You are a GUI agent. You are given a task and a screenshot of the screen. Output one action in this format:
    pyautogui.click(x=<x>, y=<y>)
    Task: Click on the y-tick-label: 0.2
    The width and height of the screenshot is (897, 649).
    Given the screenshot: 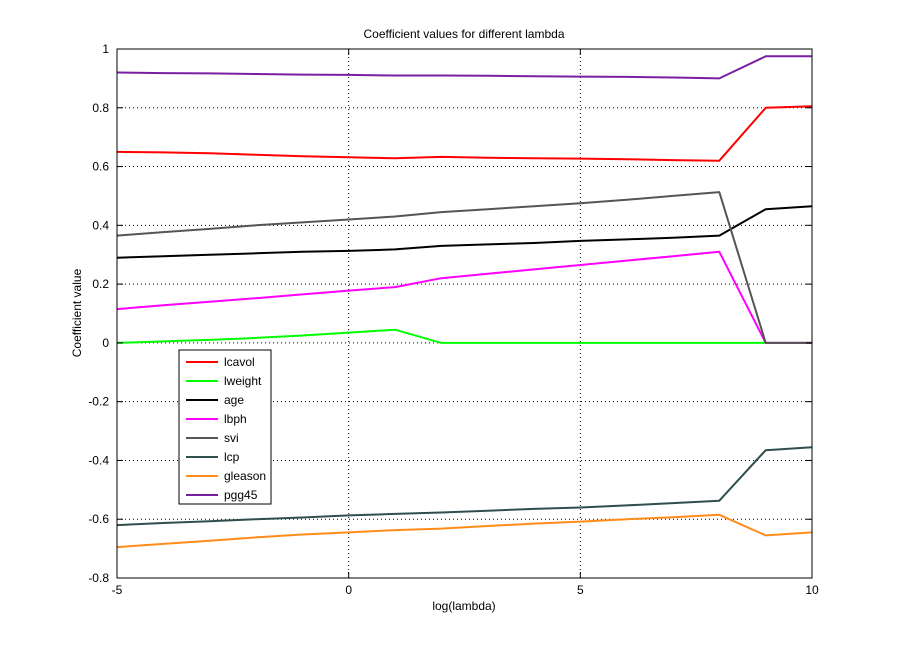 What is the action you would take?
    pyautogui.click(x=100, y=284)
    